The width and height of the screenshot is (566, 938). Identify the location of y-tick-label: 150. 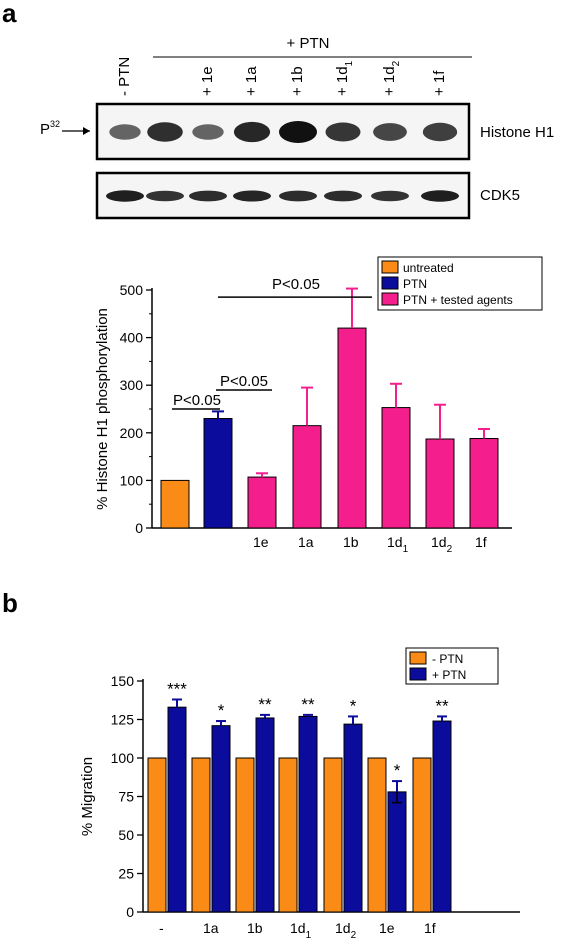
(123, 681).